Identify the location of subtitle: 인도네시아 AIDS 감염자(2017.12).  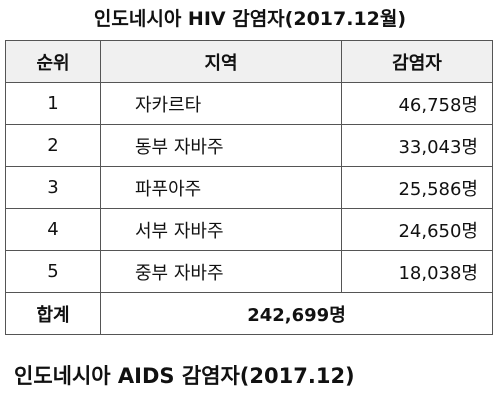
(184, 376).